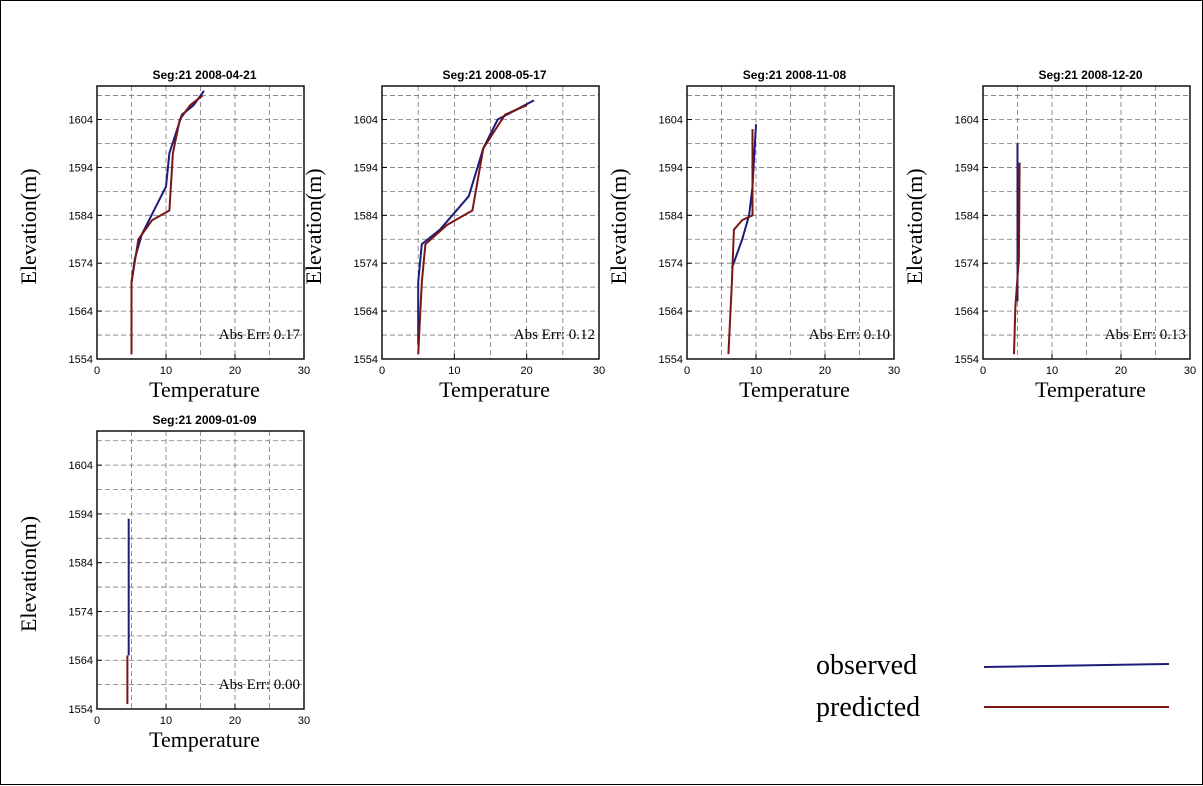  Describe the element at coordinates (1145, 335) in the screenshot. I see `abs-err-annotation: Abs Err: 0.13` at that location.